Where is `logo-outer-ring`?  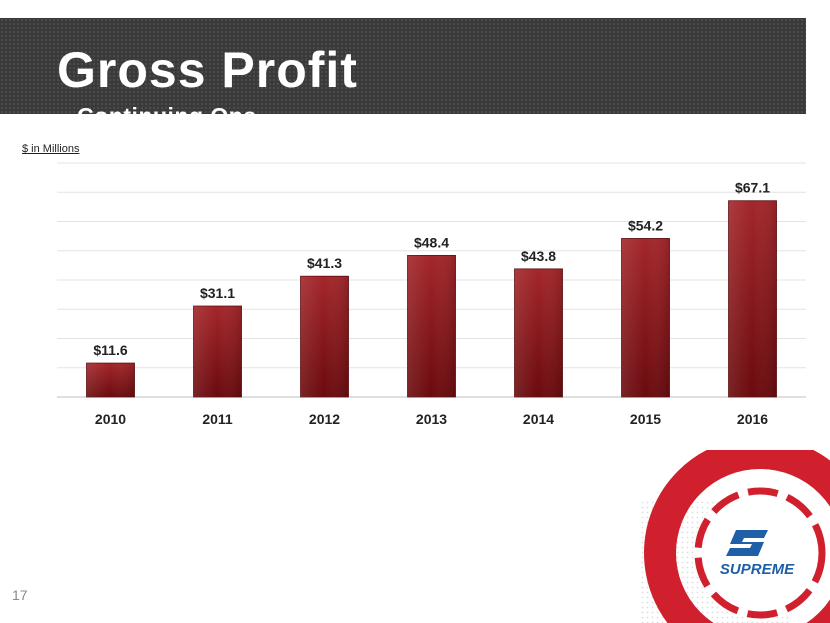 logo-outer-ring is located at coordinates (737, 536).